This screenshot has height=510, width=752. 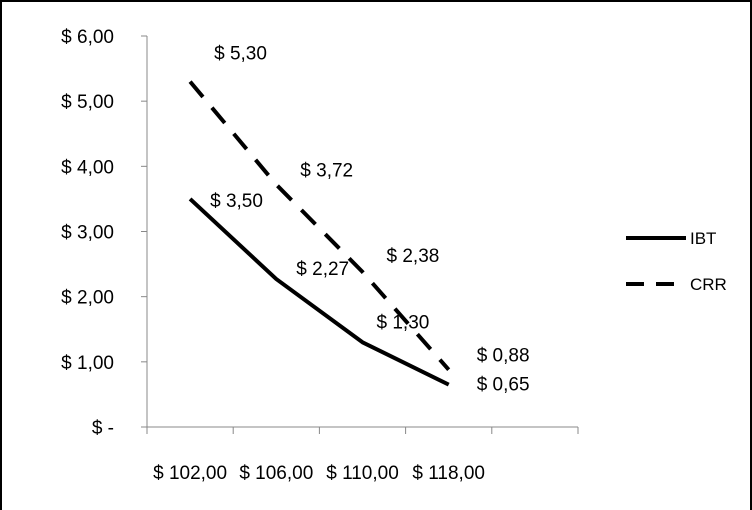 I want to click on data-label-crr: $ 5,30, so click(x=240, y=54).